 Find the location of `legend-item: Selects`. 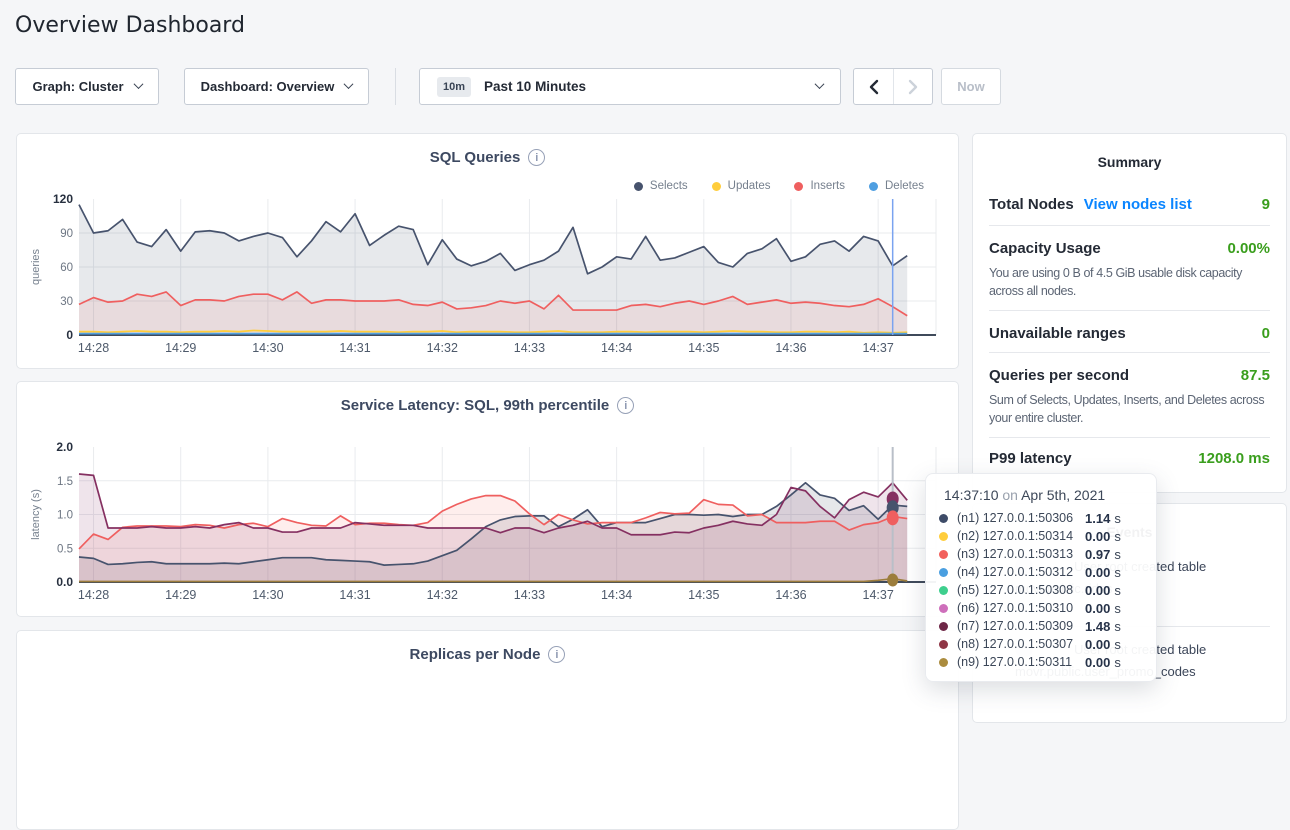

legend-item: Selects is located at coordinates (660, 186).